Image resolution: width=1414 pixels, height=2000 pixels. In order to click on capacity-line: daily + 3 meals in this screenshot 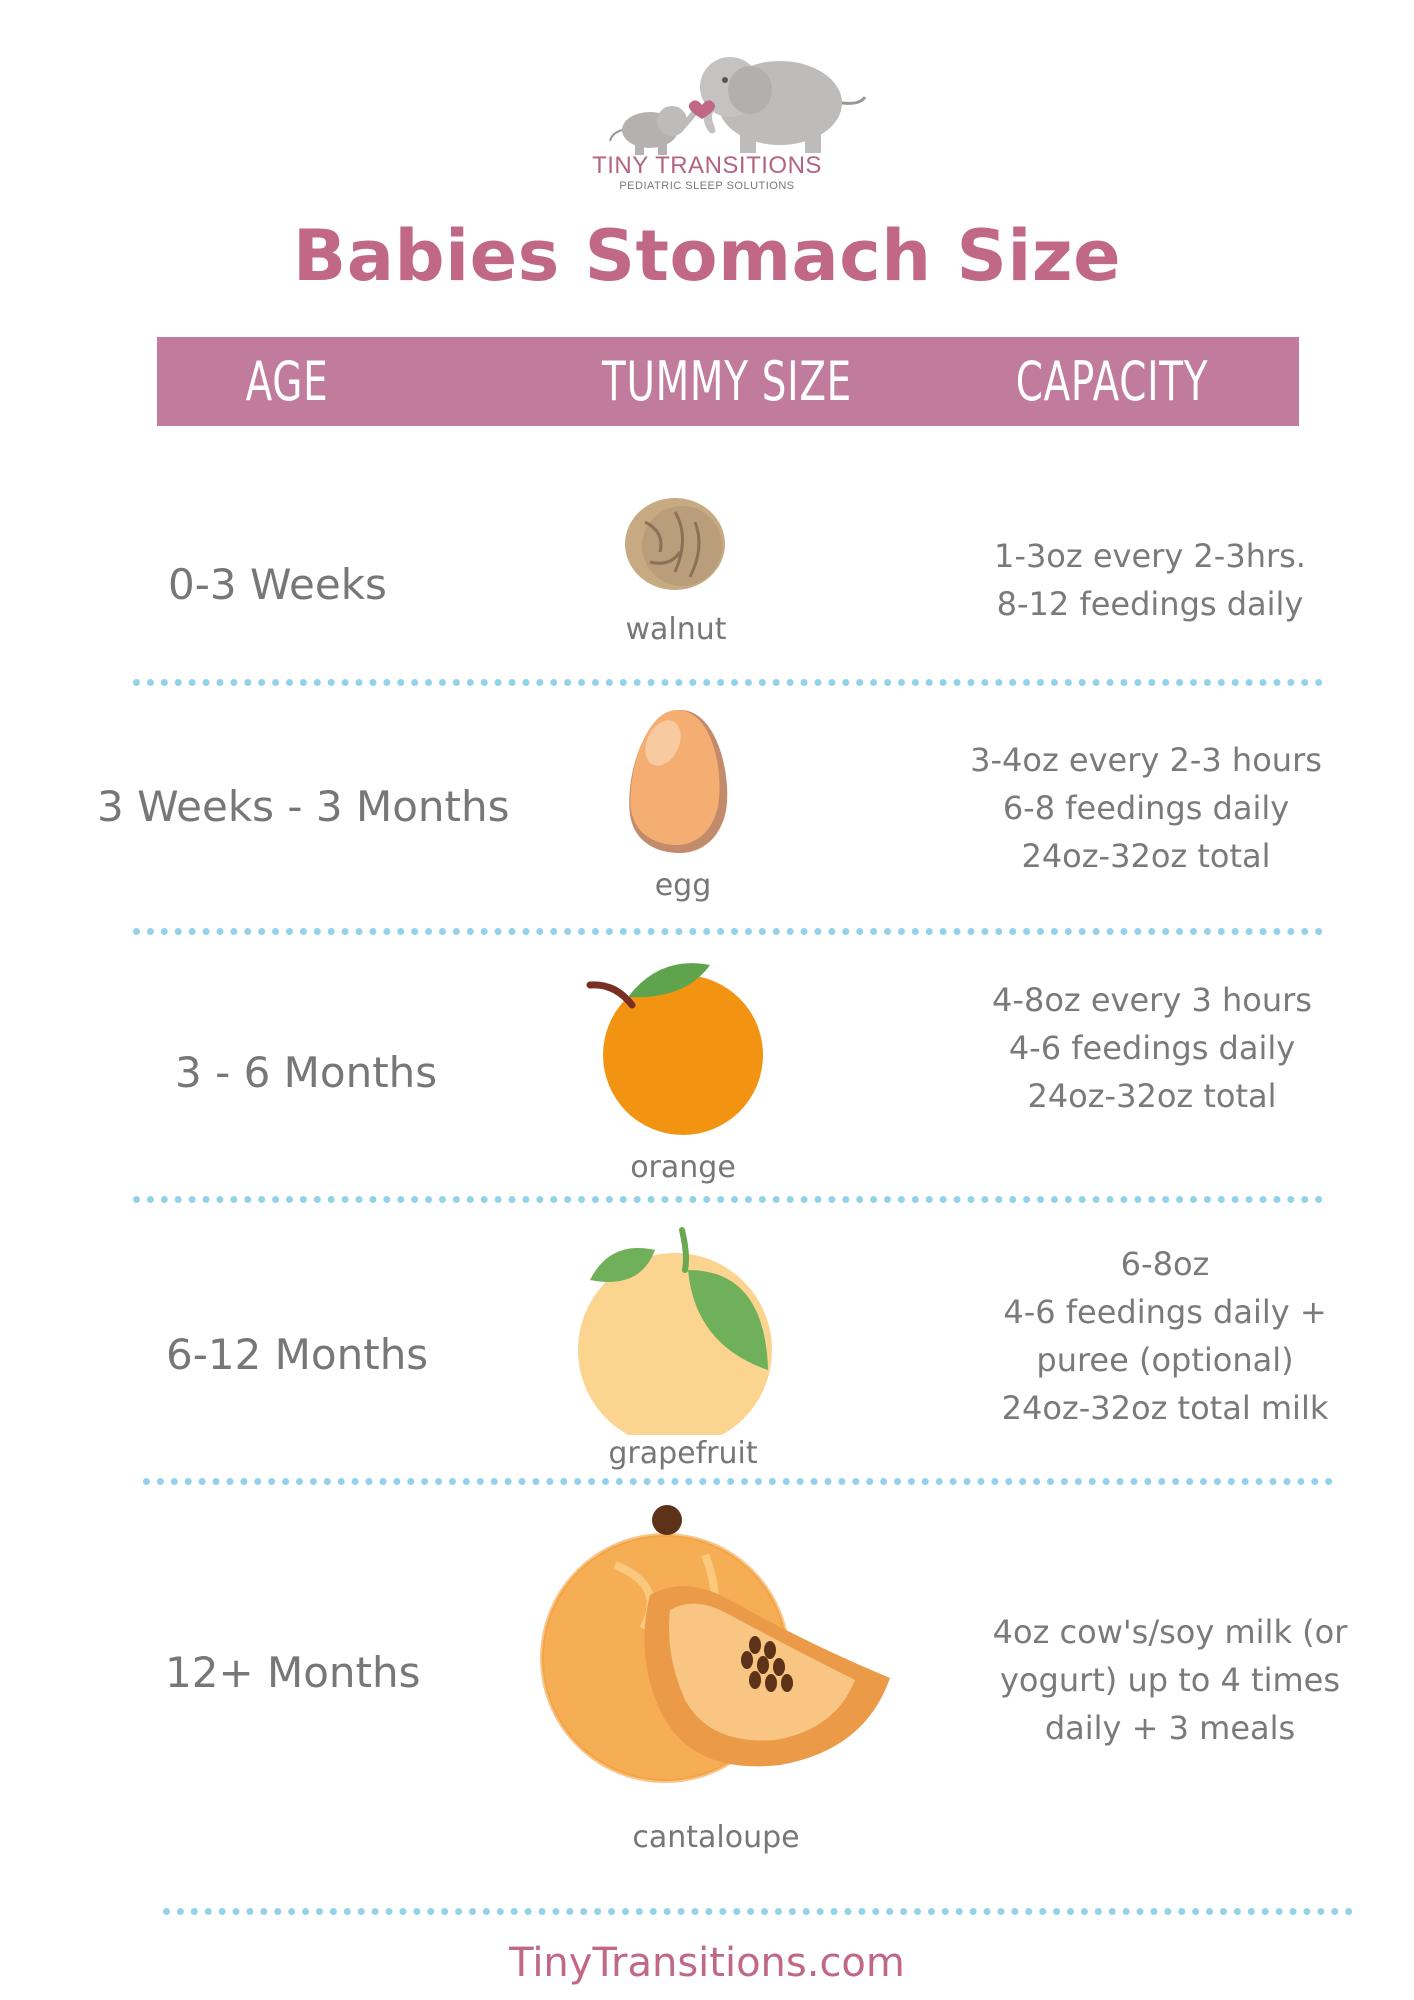, I will do `click(1170, 1728)`.